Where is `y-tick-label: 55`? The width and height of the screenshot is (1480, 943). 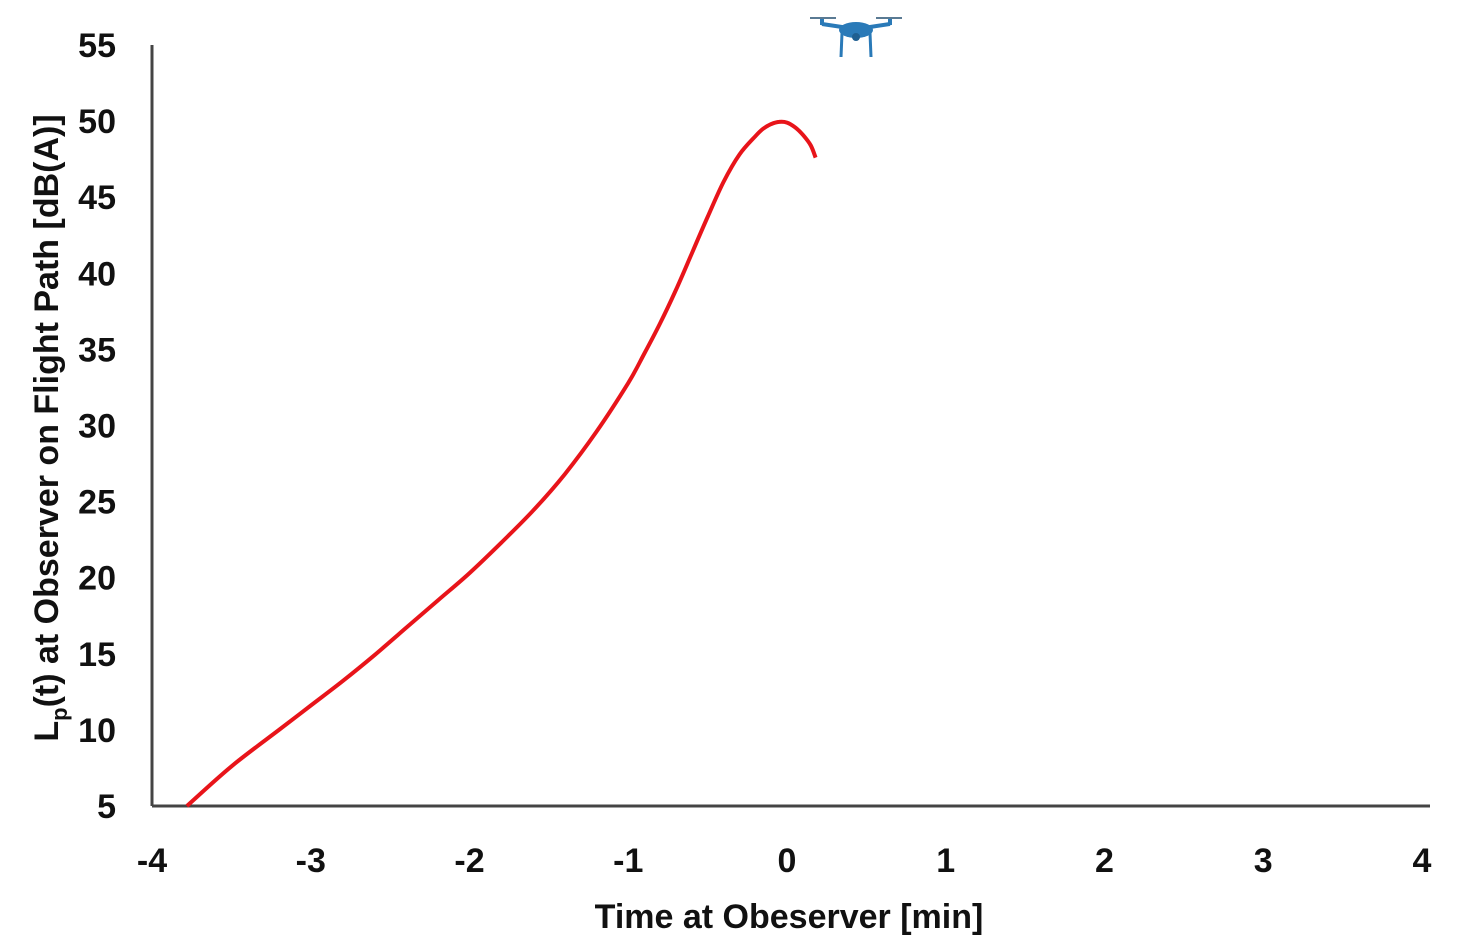 y-tick-label: 55 is located at coordinates (97, 46).